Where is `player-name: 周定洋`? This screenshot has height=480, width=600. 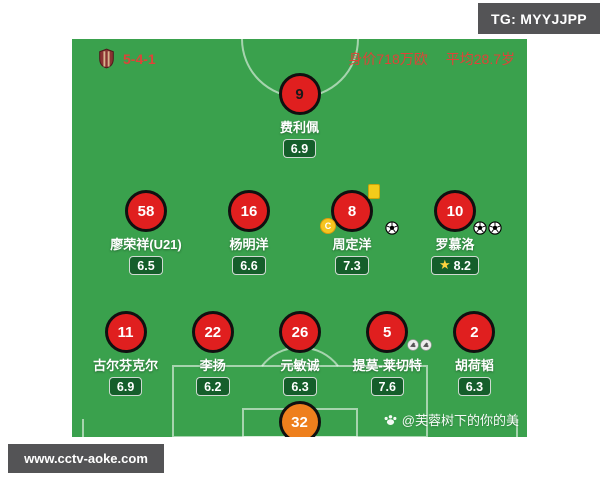 player-name: 周定洋 is located at coordinates (352, 244).